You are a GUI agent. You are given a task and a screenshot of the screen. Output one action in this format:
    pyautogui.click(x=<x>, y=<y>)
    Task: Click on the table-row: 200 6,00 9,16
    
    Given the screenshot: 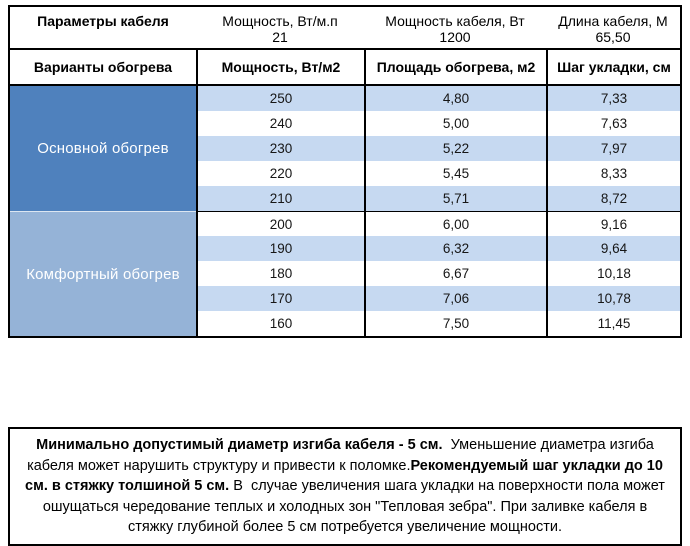 What is the action you would take?
    pyautogui.click(x=438, y=223)
    